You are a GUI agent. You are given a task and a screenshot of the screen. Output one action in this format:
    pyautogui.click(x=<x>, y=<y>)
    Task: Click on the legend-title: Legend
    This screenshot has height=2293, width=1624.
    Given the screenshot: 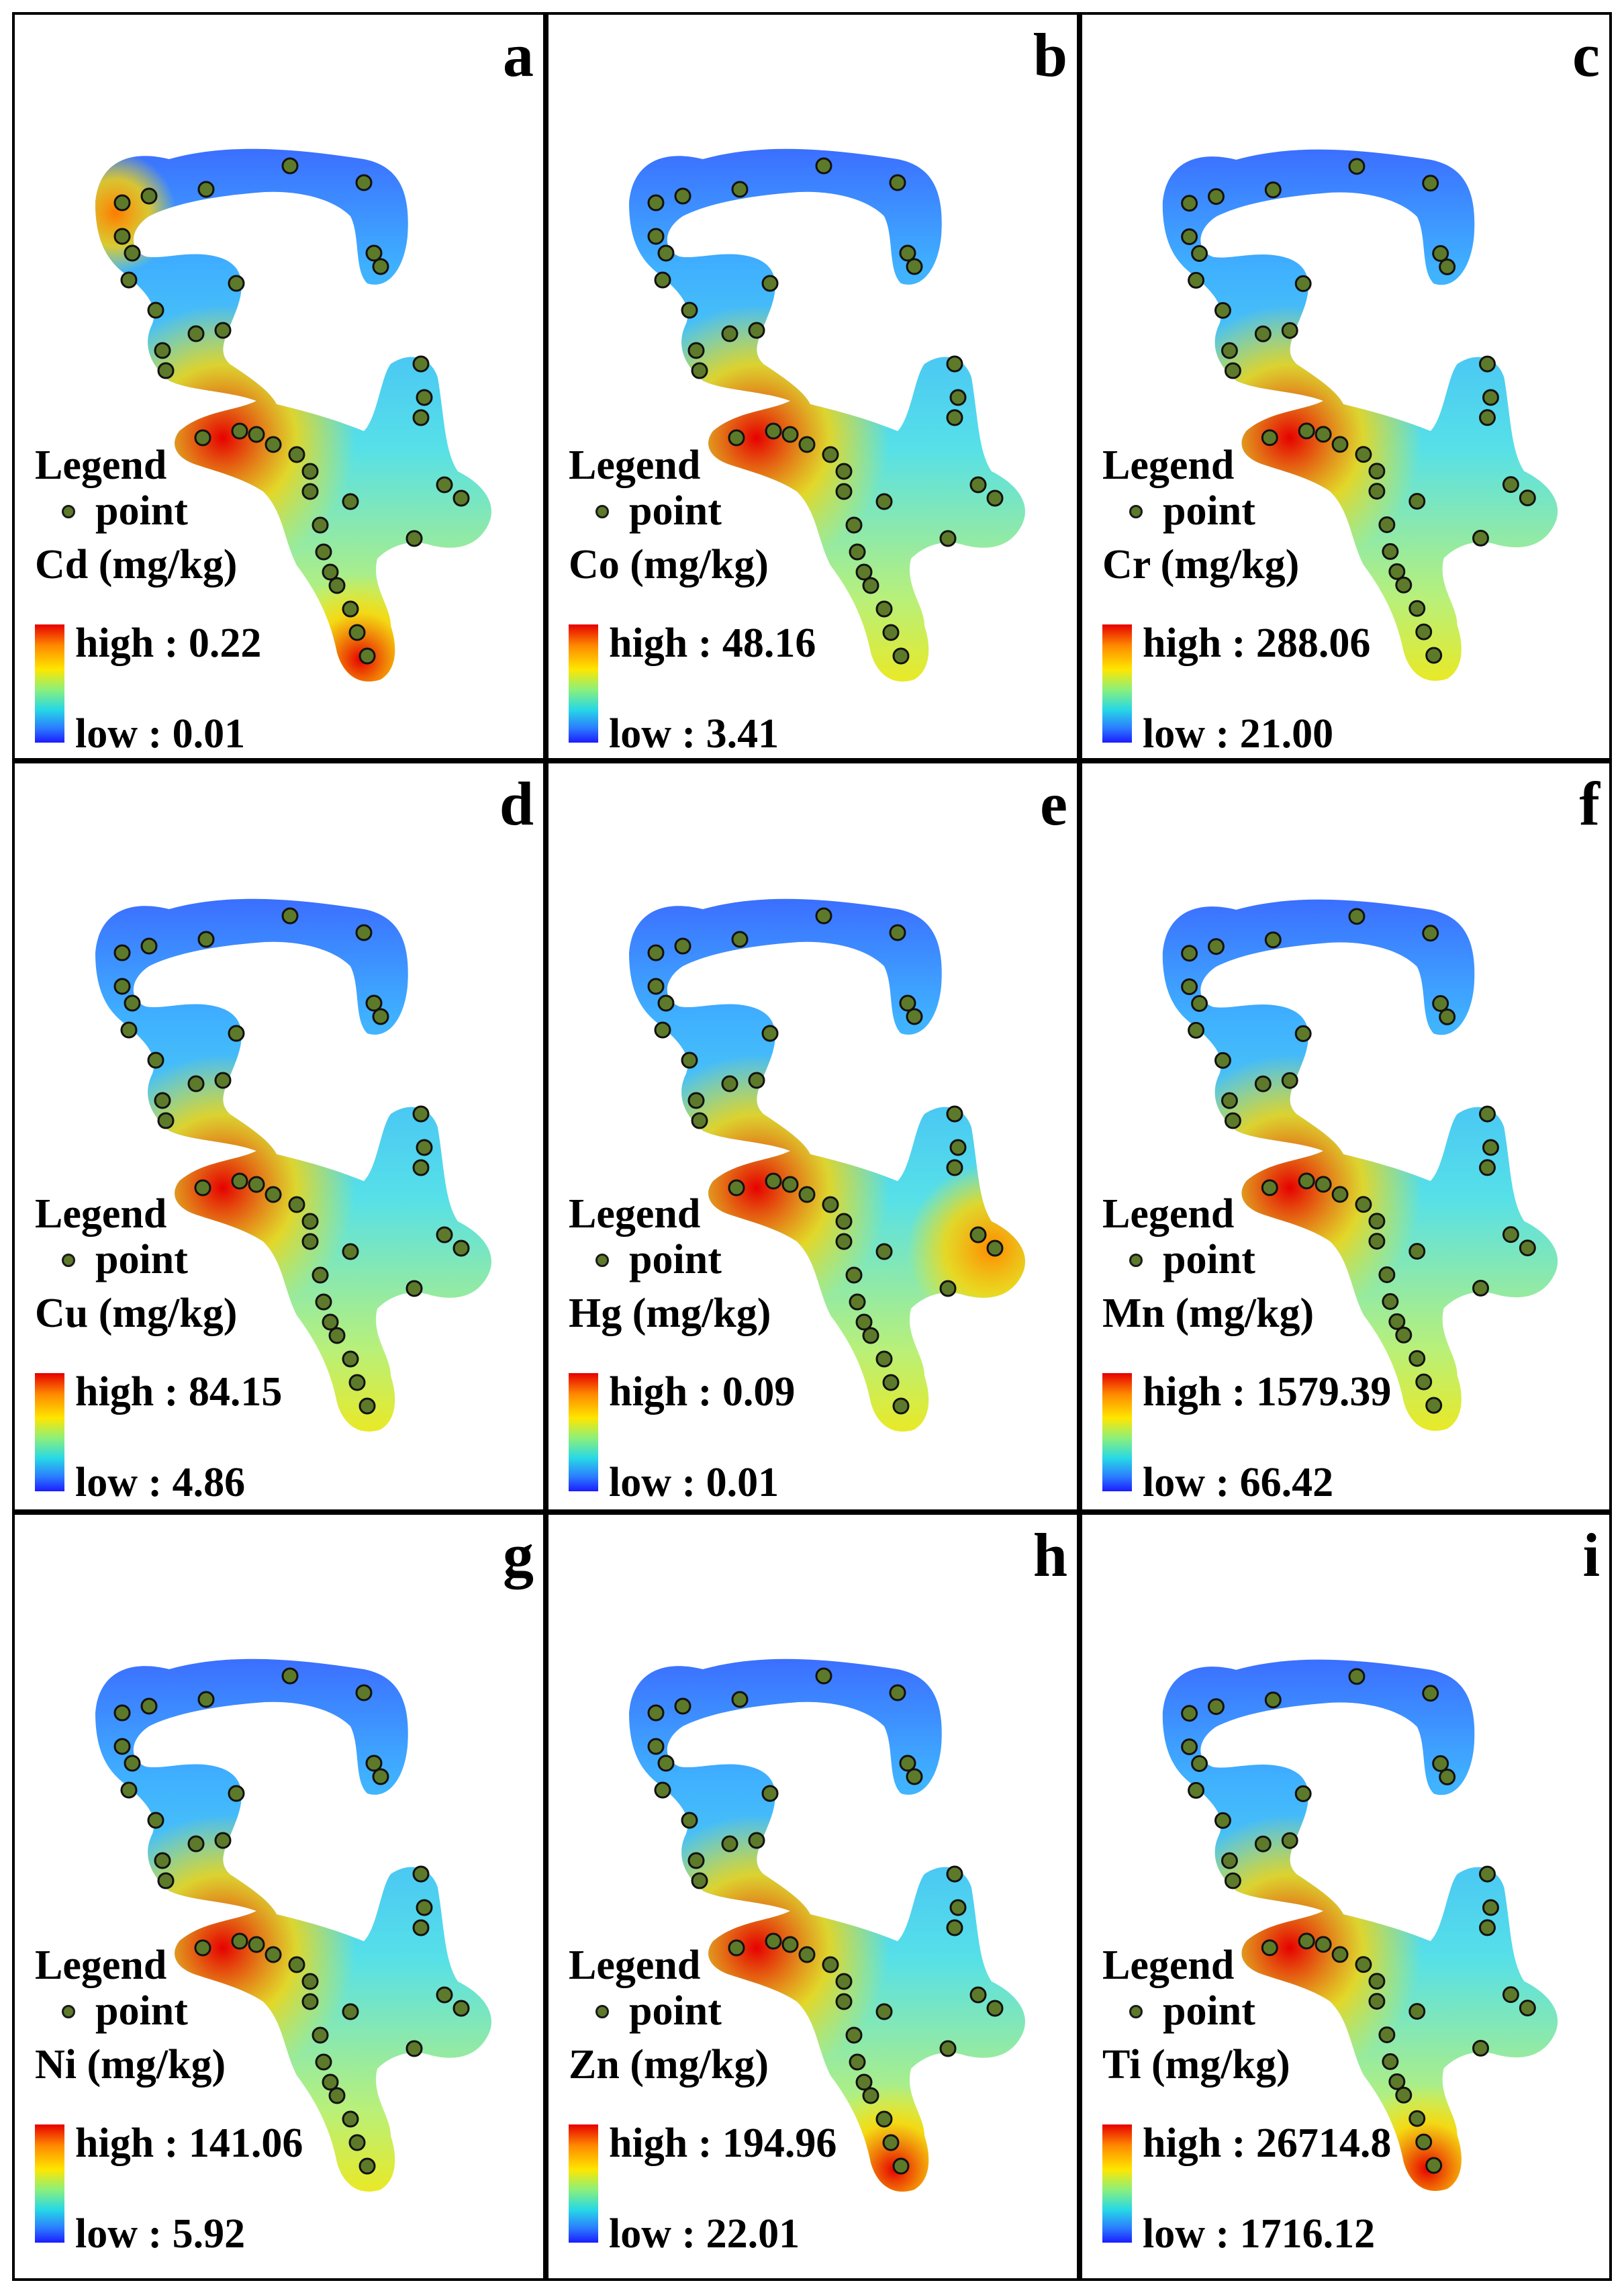 What is the action you would take?
    pyautogui.click(x=635, y=1965)
    